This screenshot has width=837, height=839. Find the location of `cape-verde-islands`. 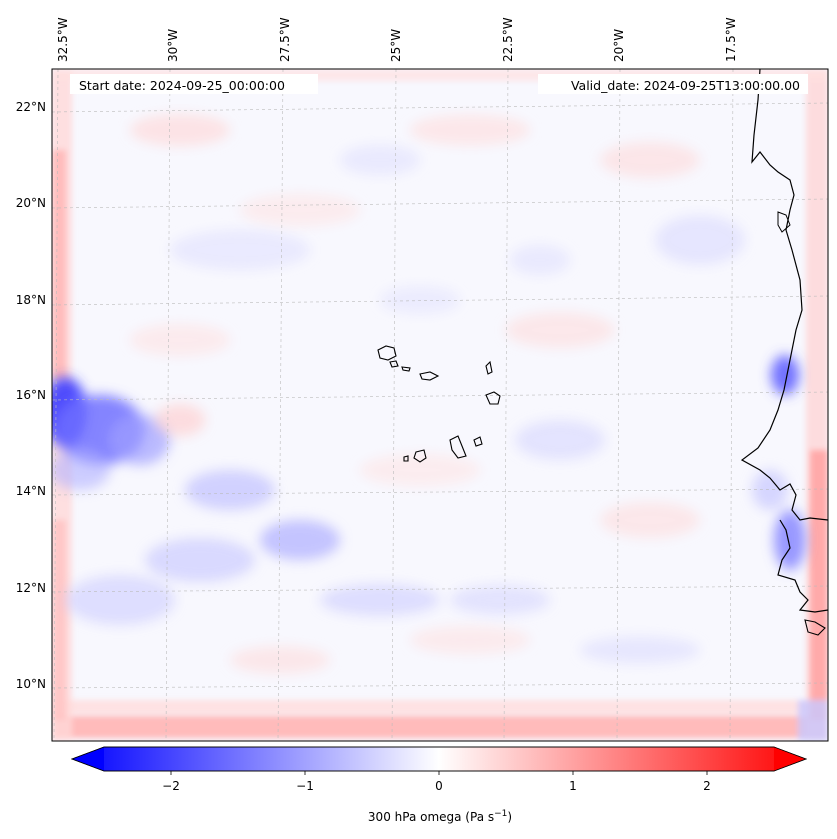

cape-verde-islands is located at coordinates (439, 404).